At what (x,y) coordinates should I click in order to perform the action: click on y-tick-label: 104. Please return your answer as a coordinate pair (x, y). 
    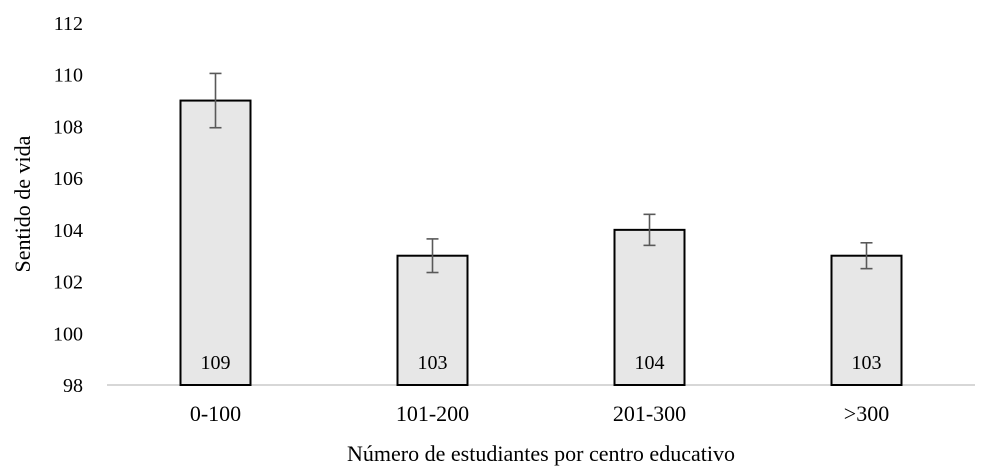
    Looking at the image, I should click on (68, 231).